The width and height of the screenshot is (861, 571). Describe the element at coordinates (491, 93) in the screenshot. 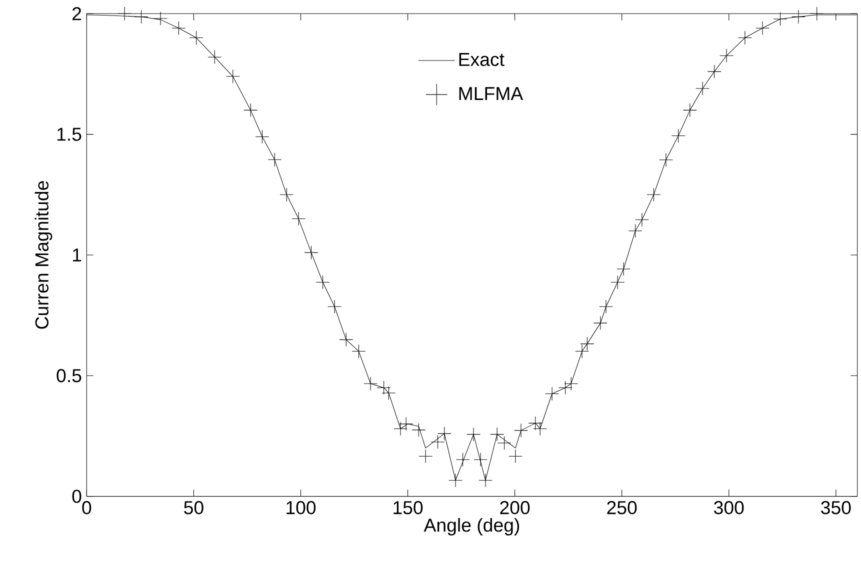

I see `legend-label: MLFMA` at that location.